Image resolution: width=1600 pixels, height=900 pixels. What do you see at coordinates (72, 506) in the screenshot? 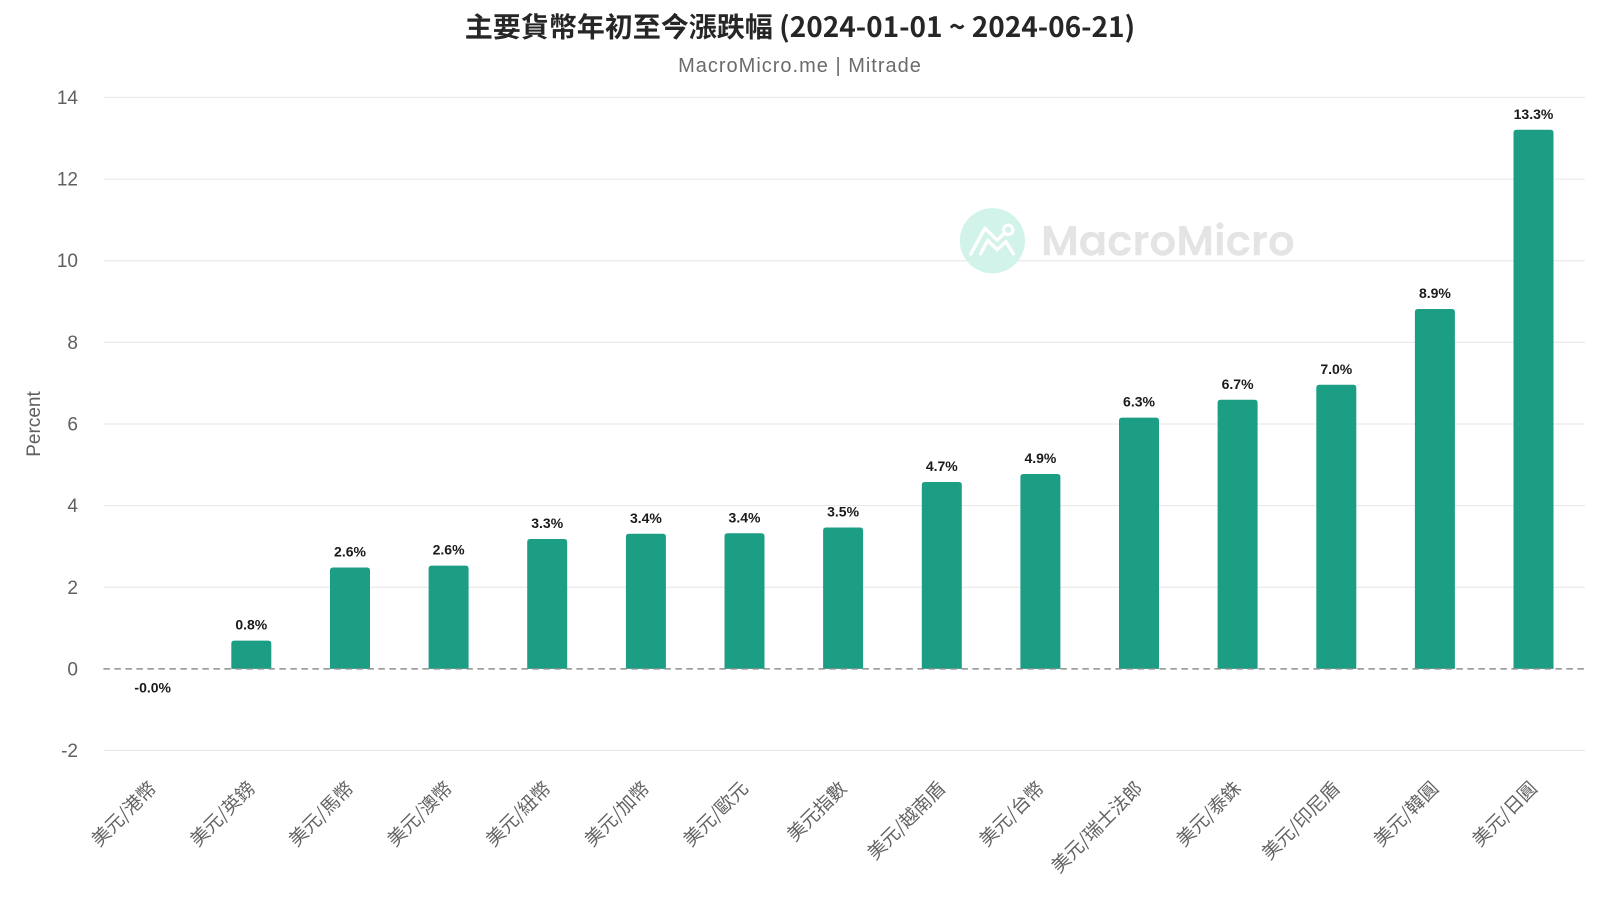
I see `svg-text: 4` at bounding box center [72, 506].